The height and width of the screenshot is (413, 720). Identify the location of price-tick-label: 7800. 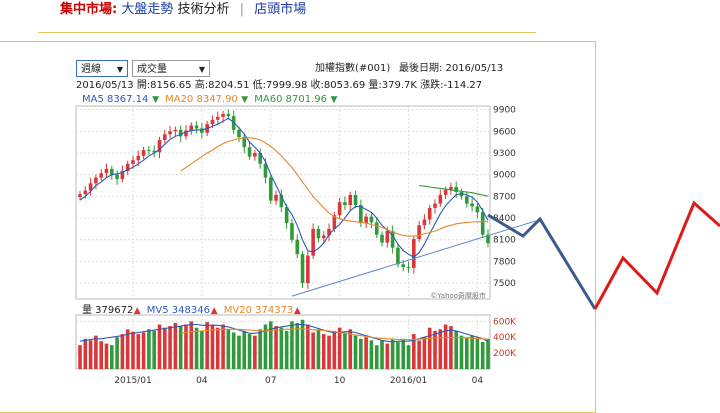
(504, 262).